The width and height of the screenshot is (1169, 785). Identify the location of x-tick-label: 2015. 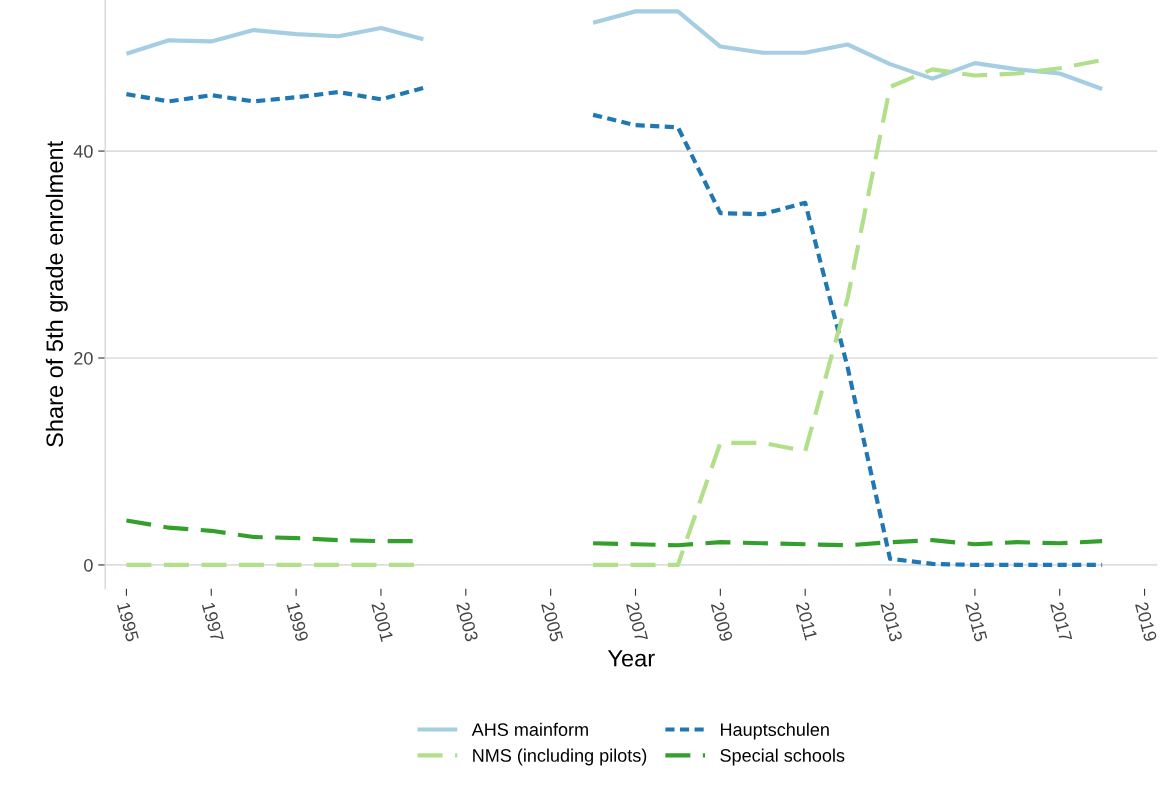
(976, 622).